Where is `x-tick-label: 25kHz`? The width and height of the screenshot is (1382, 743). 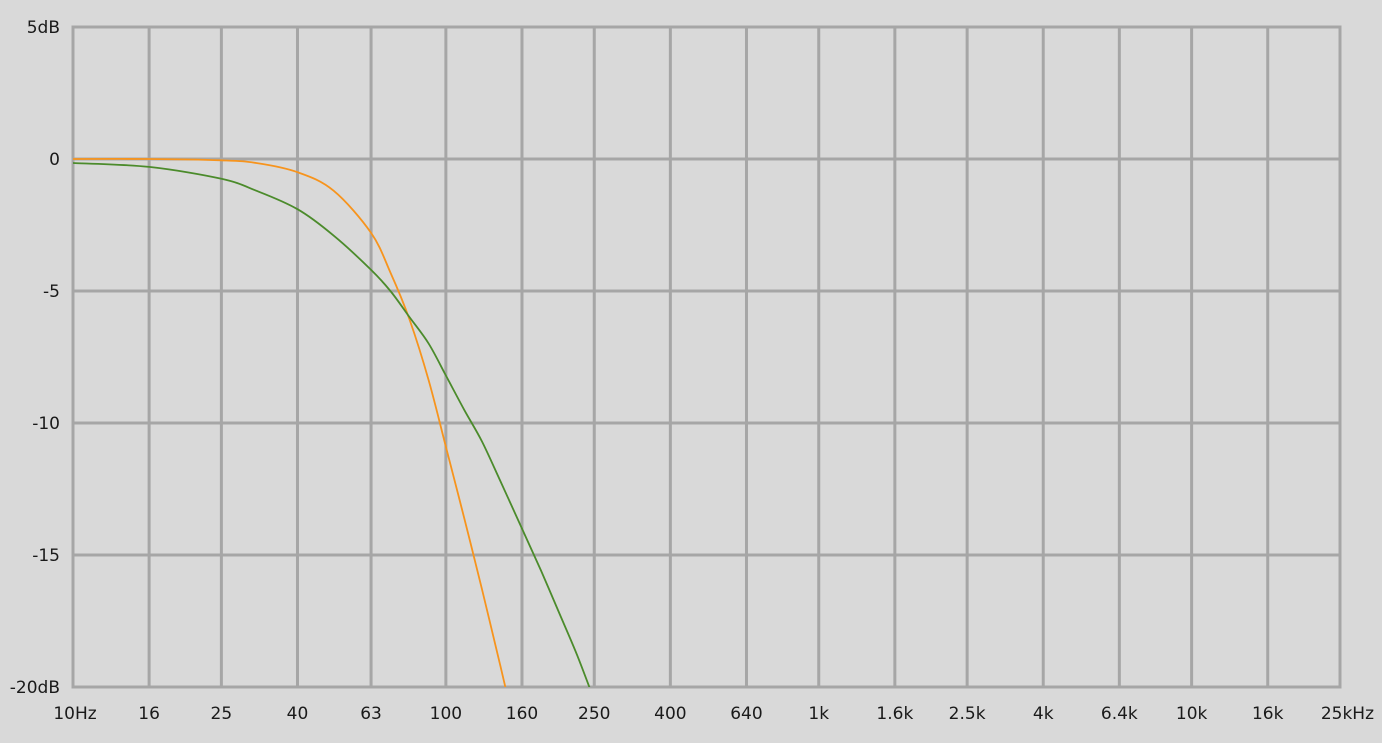 x-tick-label: 25kHz is located at coordinates (1347, 714).